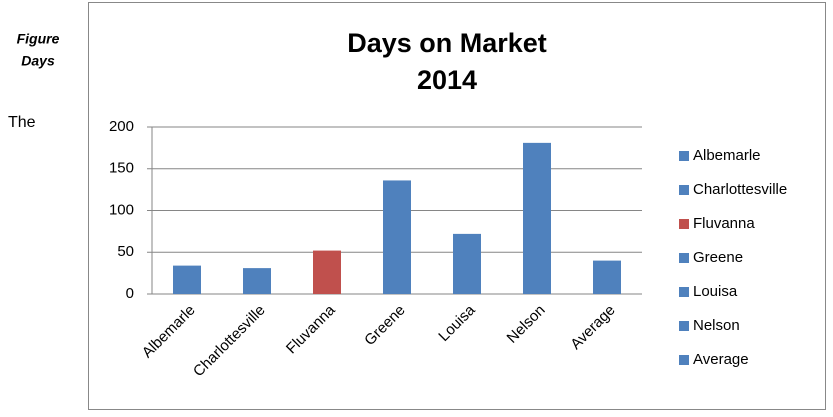 Image resolution: width=833 pixels, height=417 pixels. Describe the element at coordinates (740, 189) in the screenshot. I see `legend-label: Charlottesville` at that location.